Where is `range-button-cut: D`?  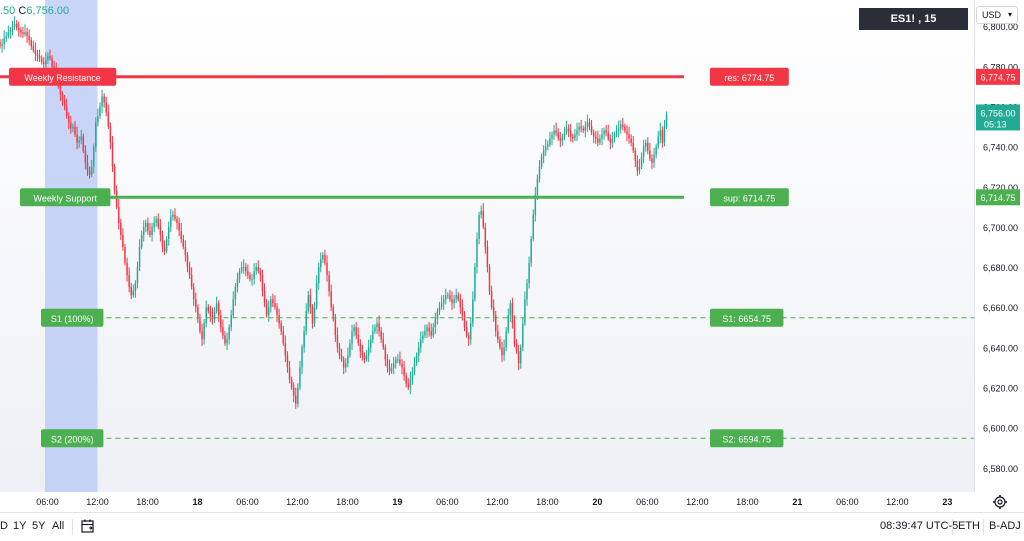 range-button-cut: D is located at coordinates (4, 526).